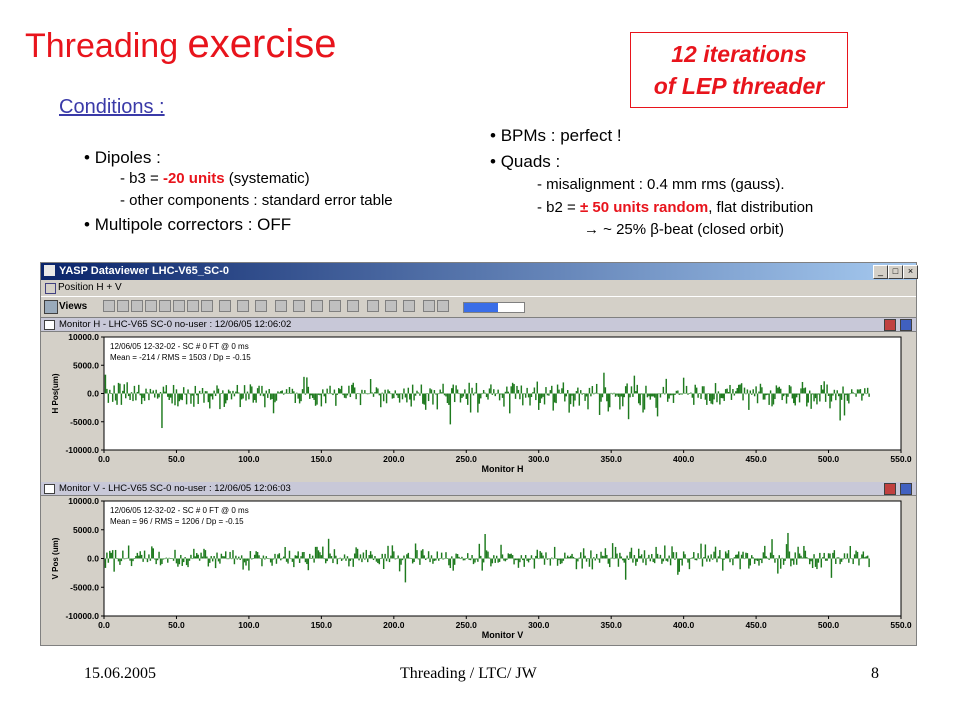  Describe the element at coordinates (880, 272) in the screenshot. I see `minimize-button: _` at that location.